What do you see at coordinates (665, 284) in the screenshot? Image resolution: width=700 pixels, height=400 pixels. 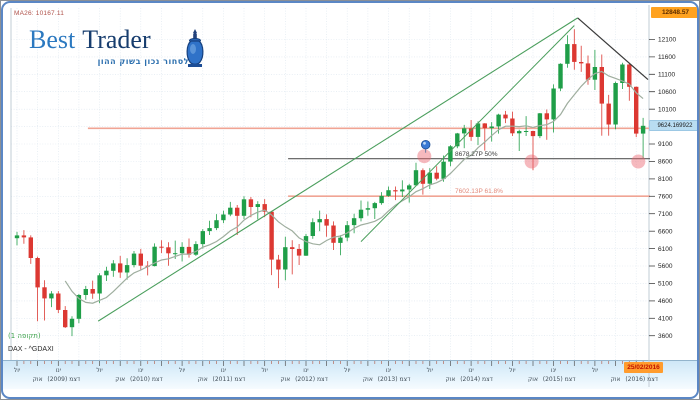 I see `y-axis-label: 5100` at bounding box center [665, 284].